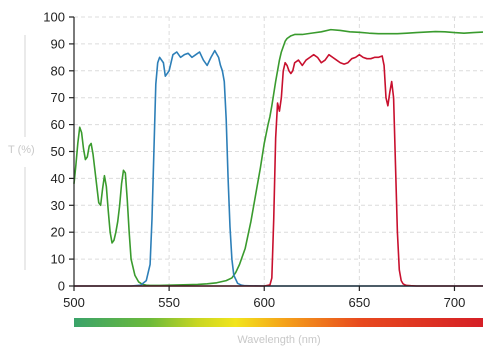  What do you see at coordinates (278, 340) in the screenshot?
I see `x-axis-title: Wavelength (nm)` at bounding box center [278, 340].